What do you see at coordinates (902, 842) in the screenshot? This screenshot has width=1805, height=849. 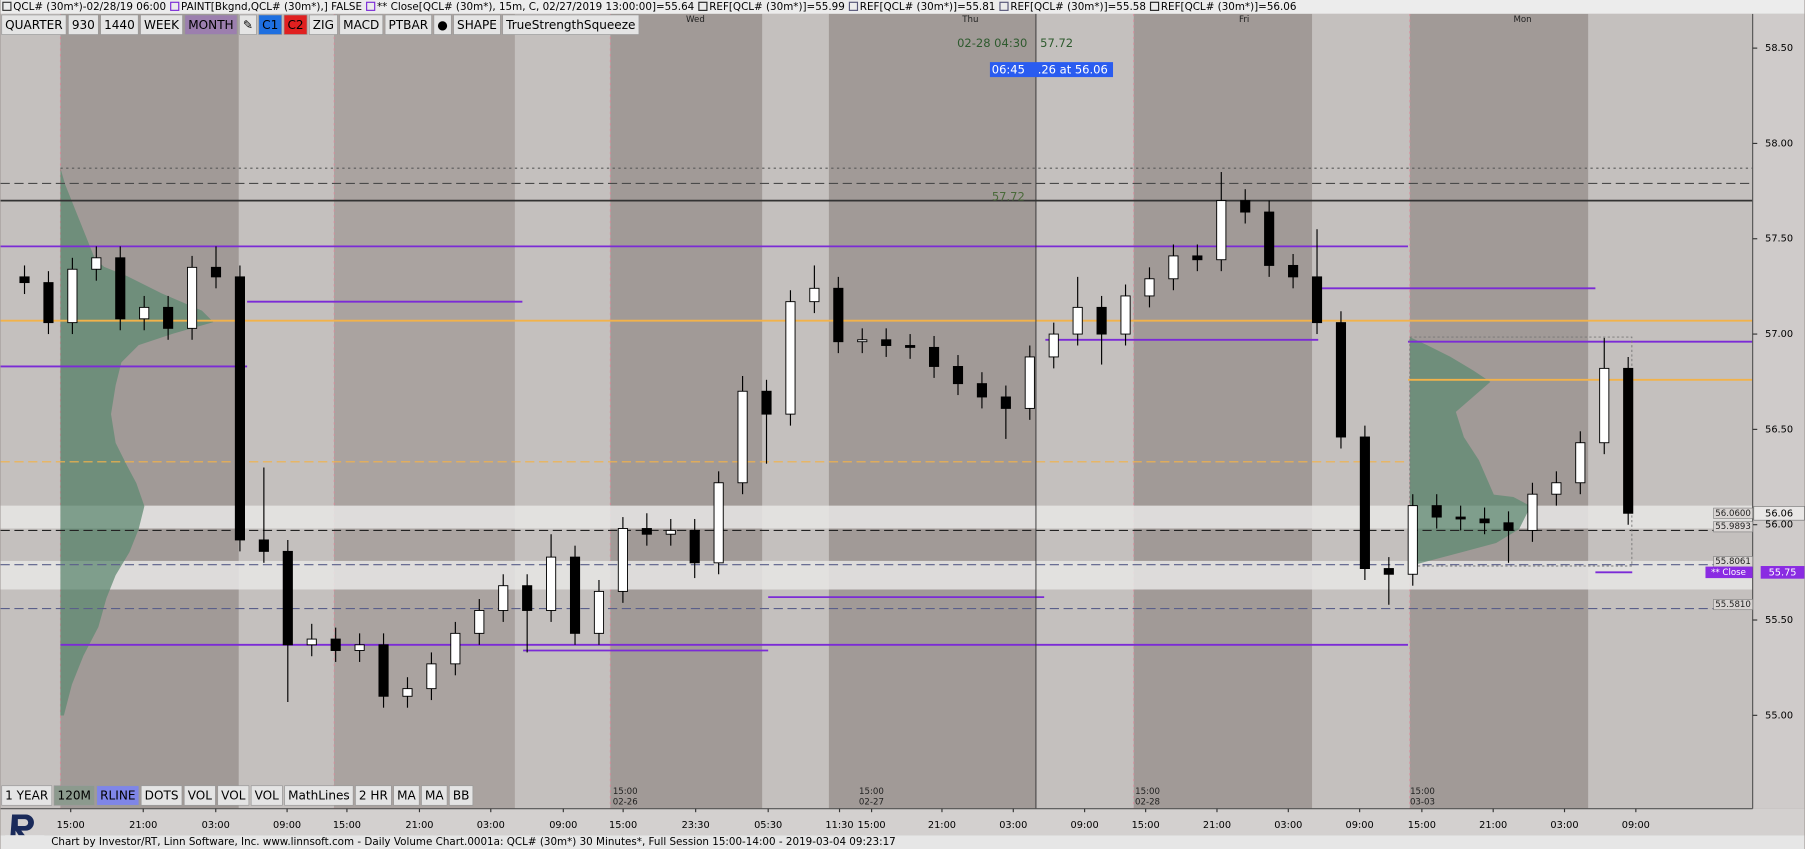 I see `footer-bar` at bounding box center [902, 842].